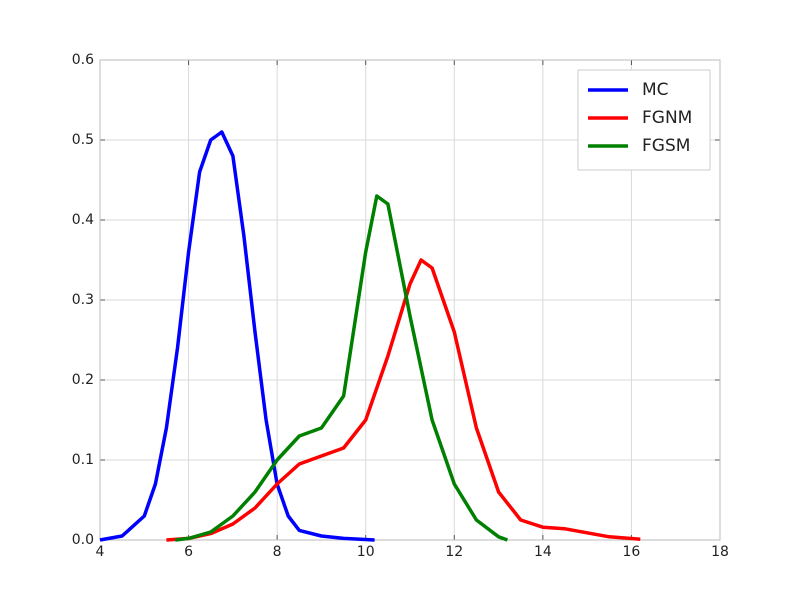 The image size is (800, 604). Describe the element at coordinates (83, 540) in the screenshot. I see `y-tick-label: 0.0` at that location.